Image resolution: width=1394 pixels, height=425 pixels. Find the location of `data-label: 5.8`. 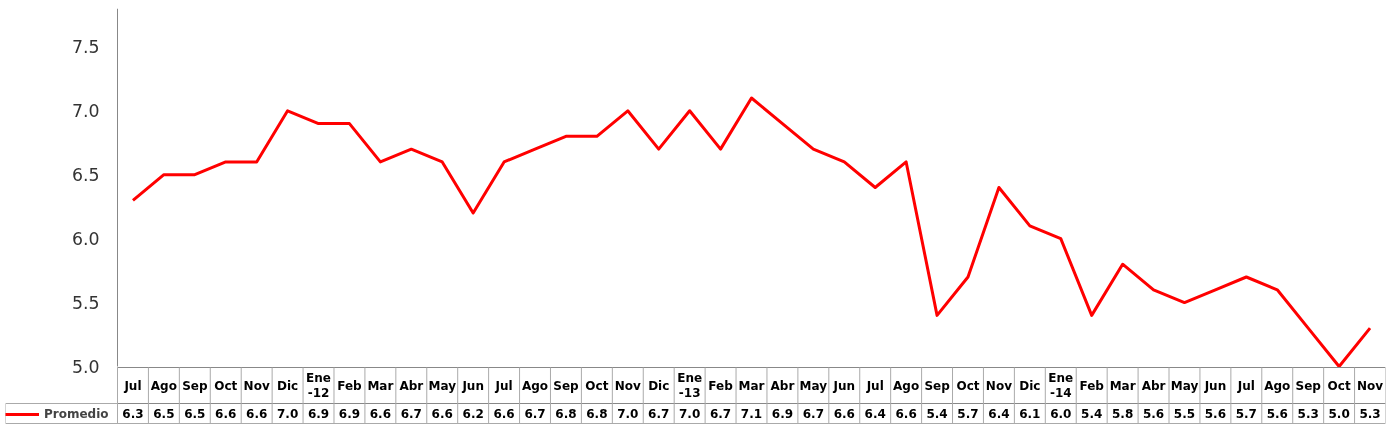

data-label: 5.8 is located at coordinates (1122, 414).